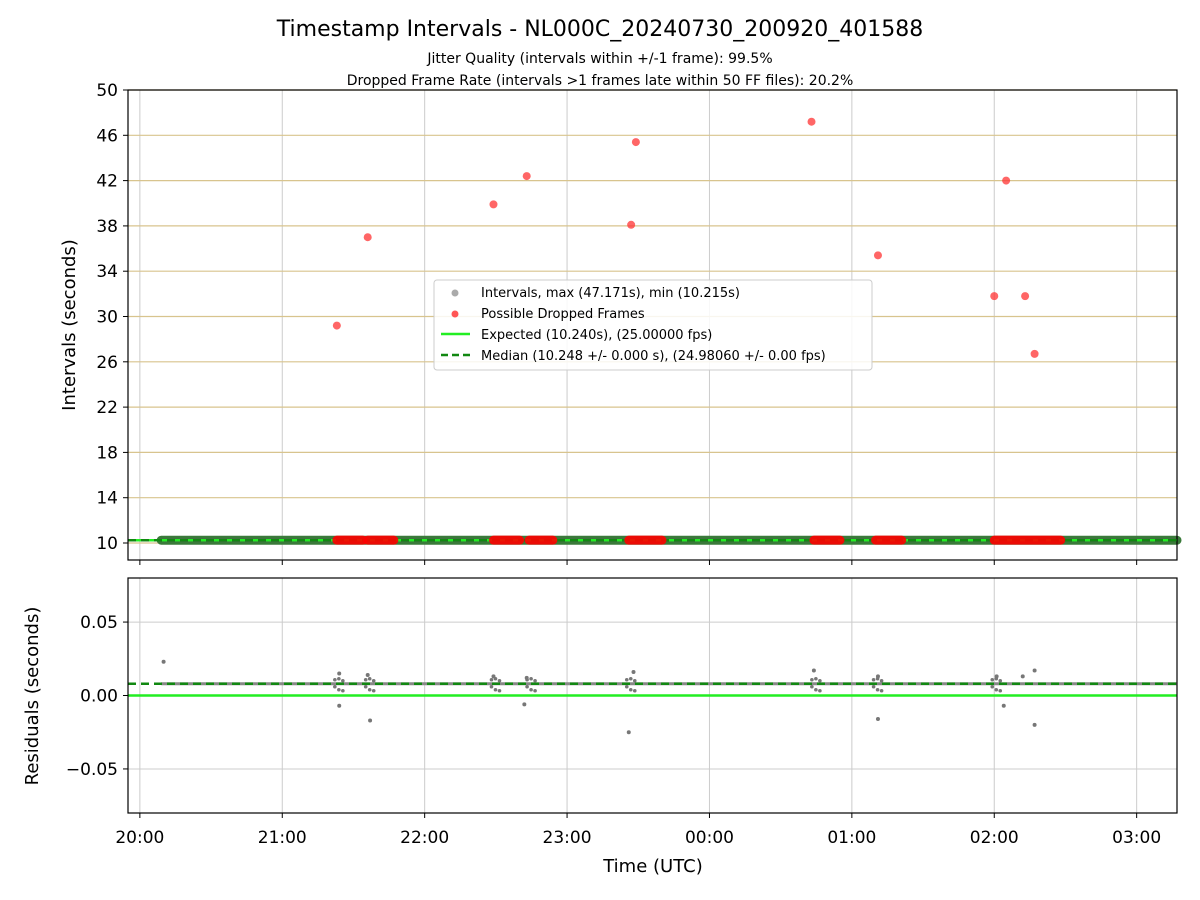 The height and width of the screenshot is (900, 1200). I want to click on top-ytick-label: 22, so click(107, 408).